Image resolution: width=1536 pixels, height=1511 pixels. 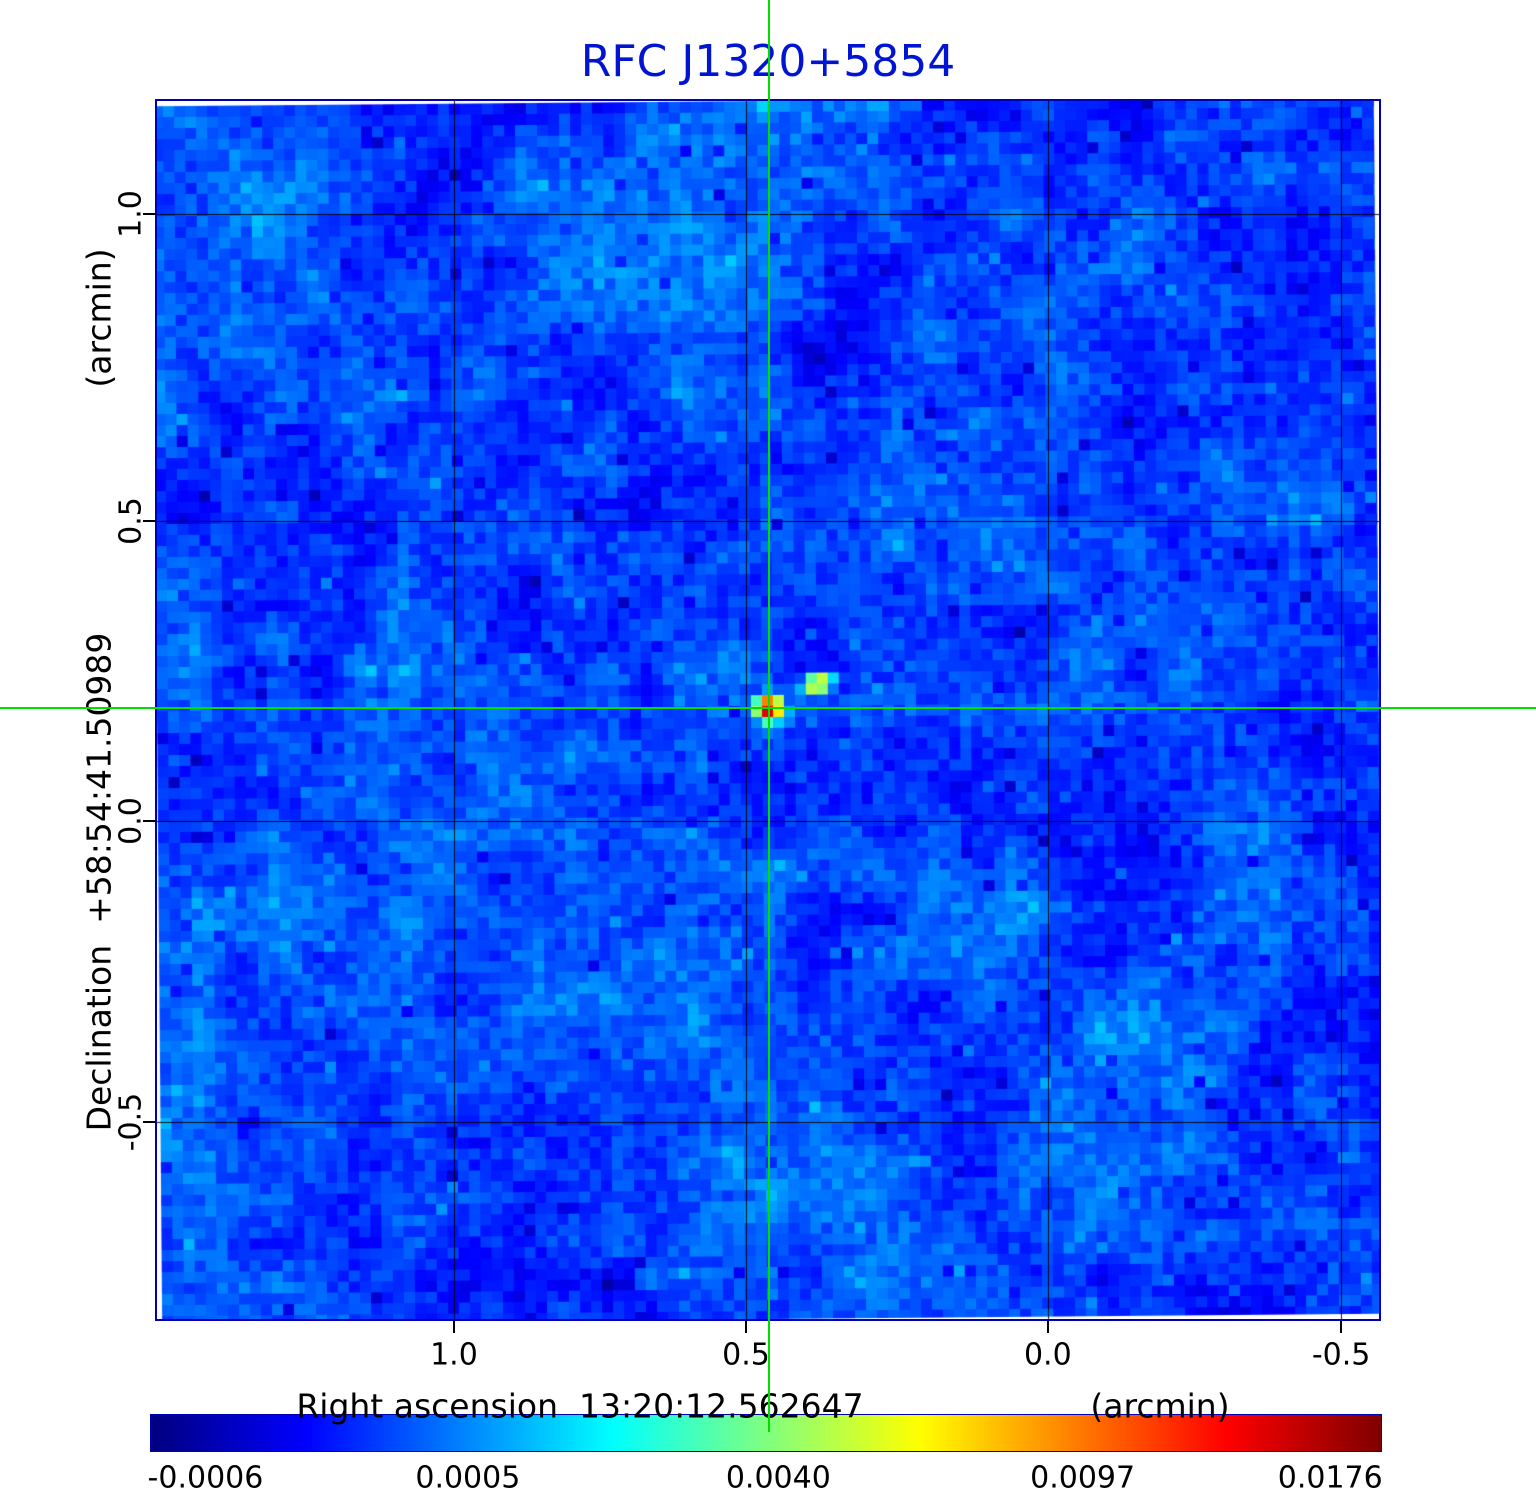 What do you see at coordinates (1341, 1355) in the screenshot?
I see `x-tick-label--0.5: -0.5` at bounding box center [1341, 1355].